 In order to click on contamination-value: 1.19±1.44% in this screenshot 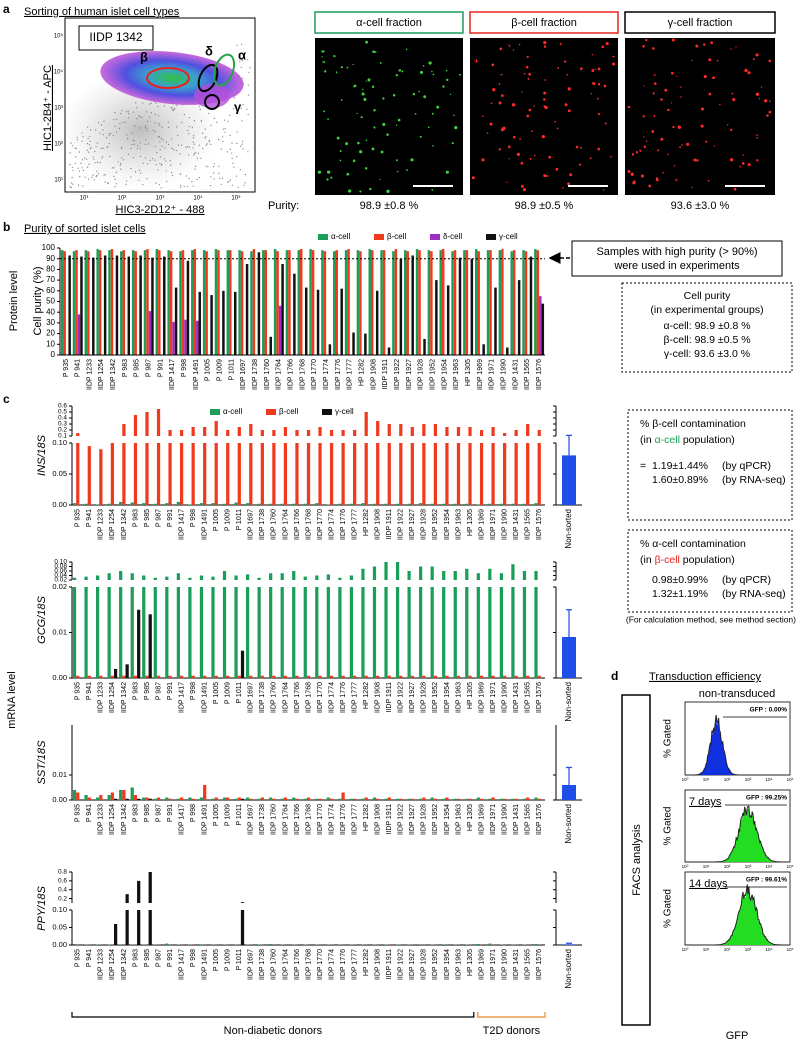, I will do `click(680, 466)`.